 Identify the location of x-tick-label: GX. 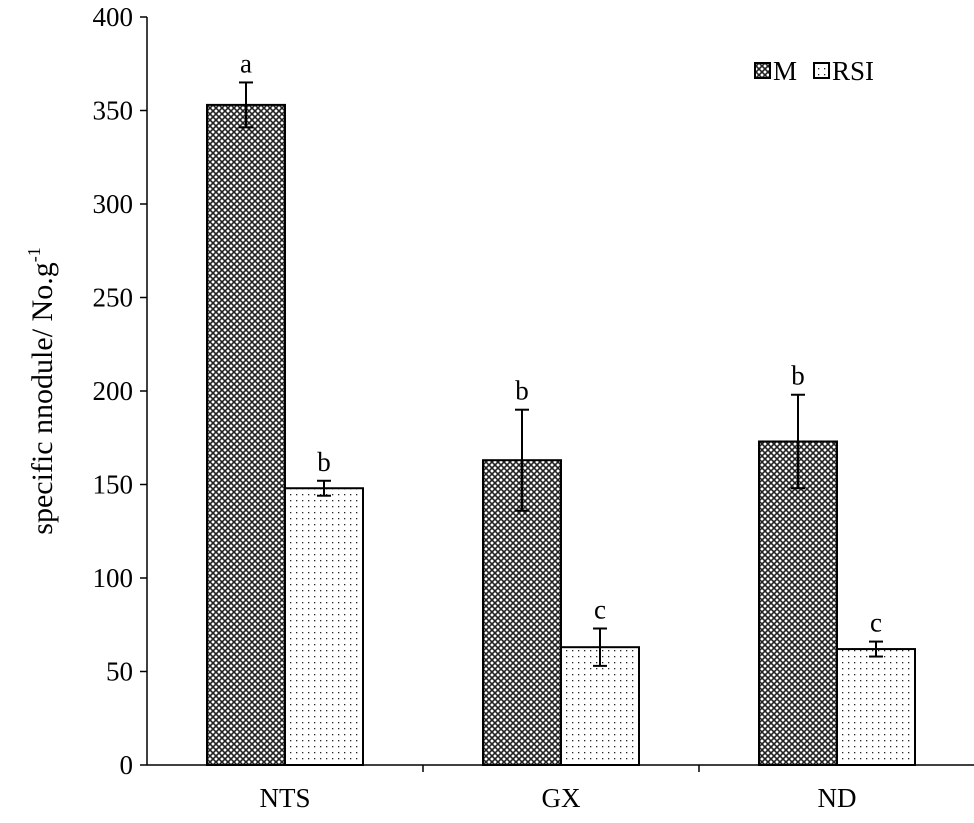
(561, 798).